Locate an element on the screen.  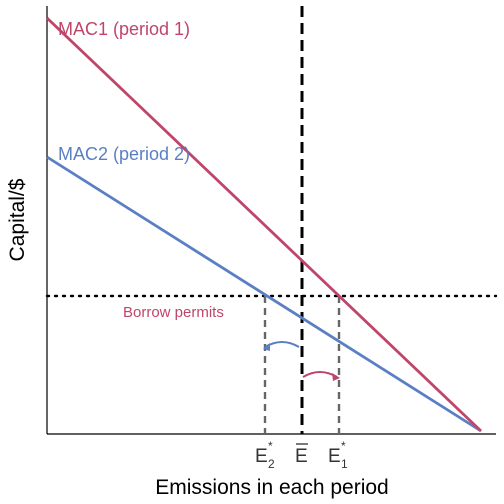
tick-ebar-base: E is located at coordinates (301, 456).